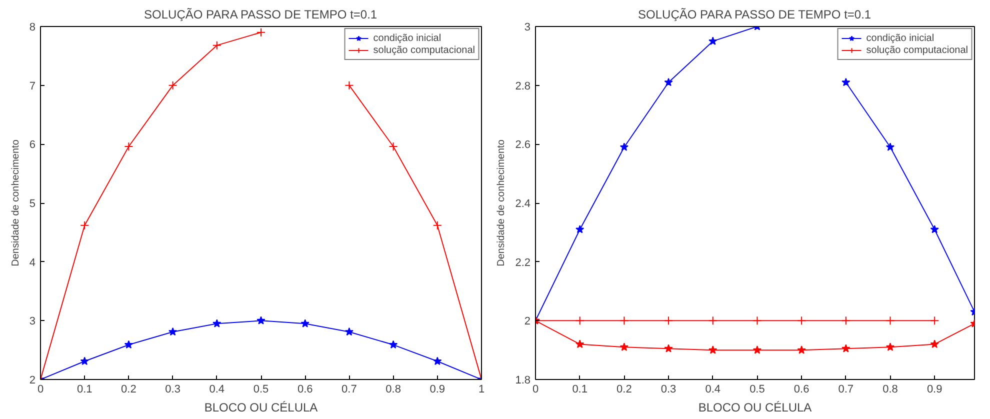 The image size is (990, 419). Describe the element at coordinates (481, 390) in the screenshot. I see `x-tick-label: 1` at that location.